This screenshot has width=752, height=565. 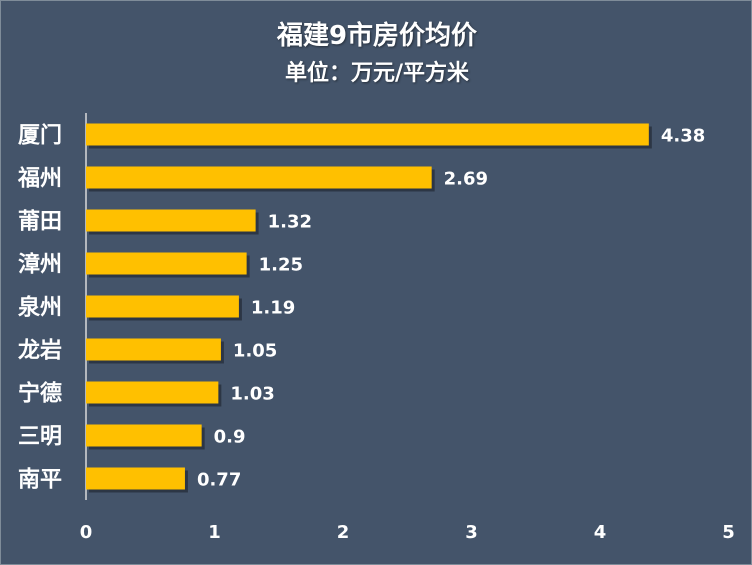 What do you see at coordinates (86, 532) in the screenshot?
I see `x-tick-label: 0` at bounding box center [86, 532].